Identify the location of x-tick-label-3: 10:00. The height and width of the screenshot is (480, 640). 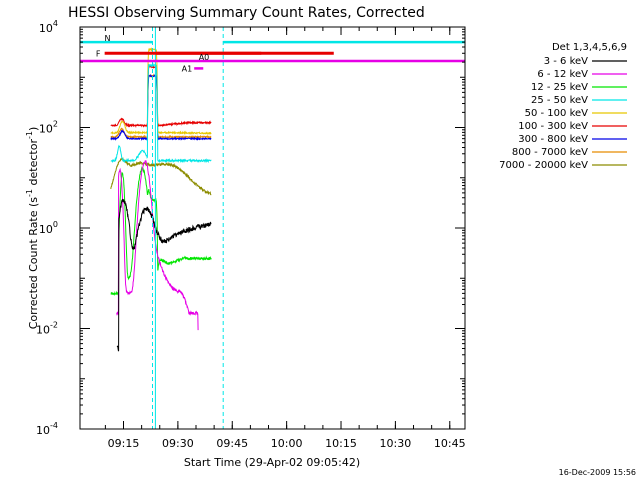
(287, 443).